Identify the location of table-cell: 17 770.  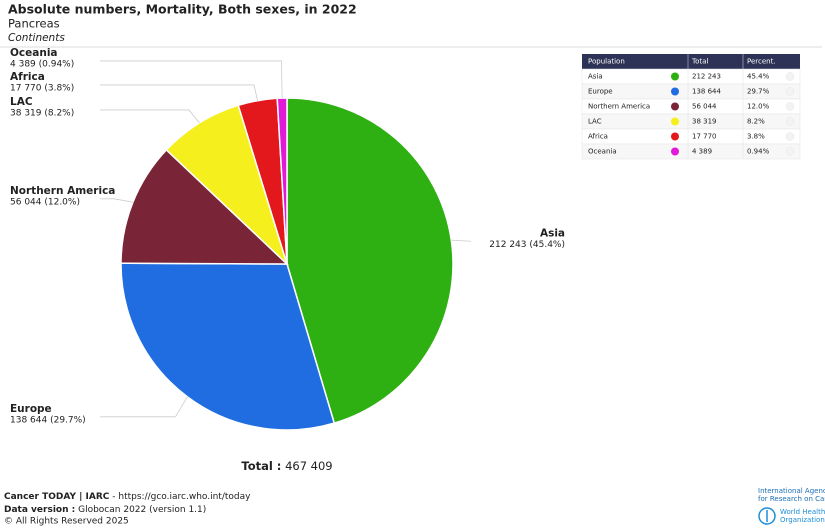
(704, 137).